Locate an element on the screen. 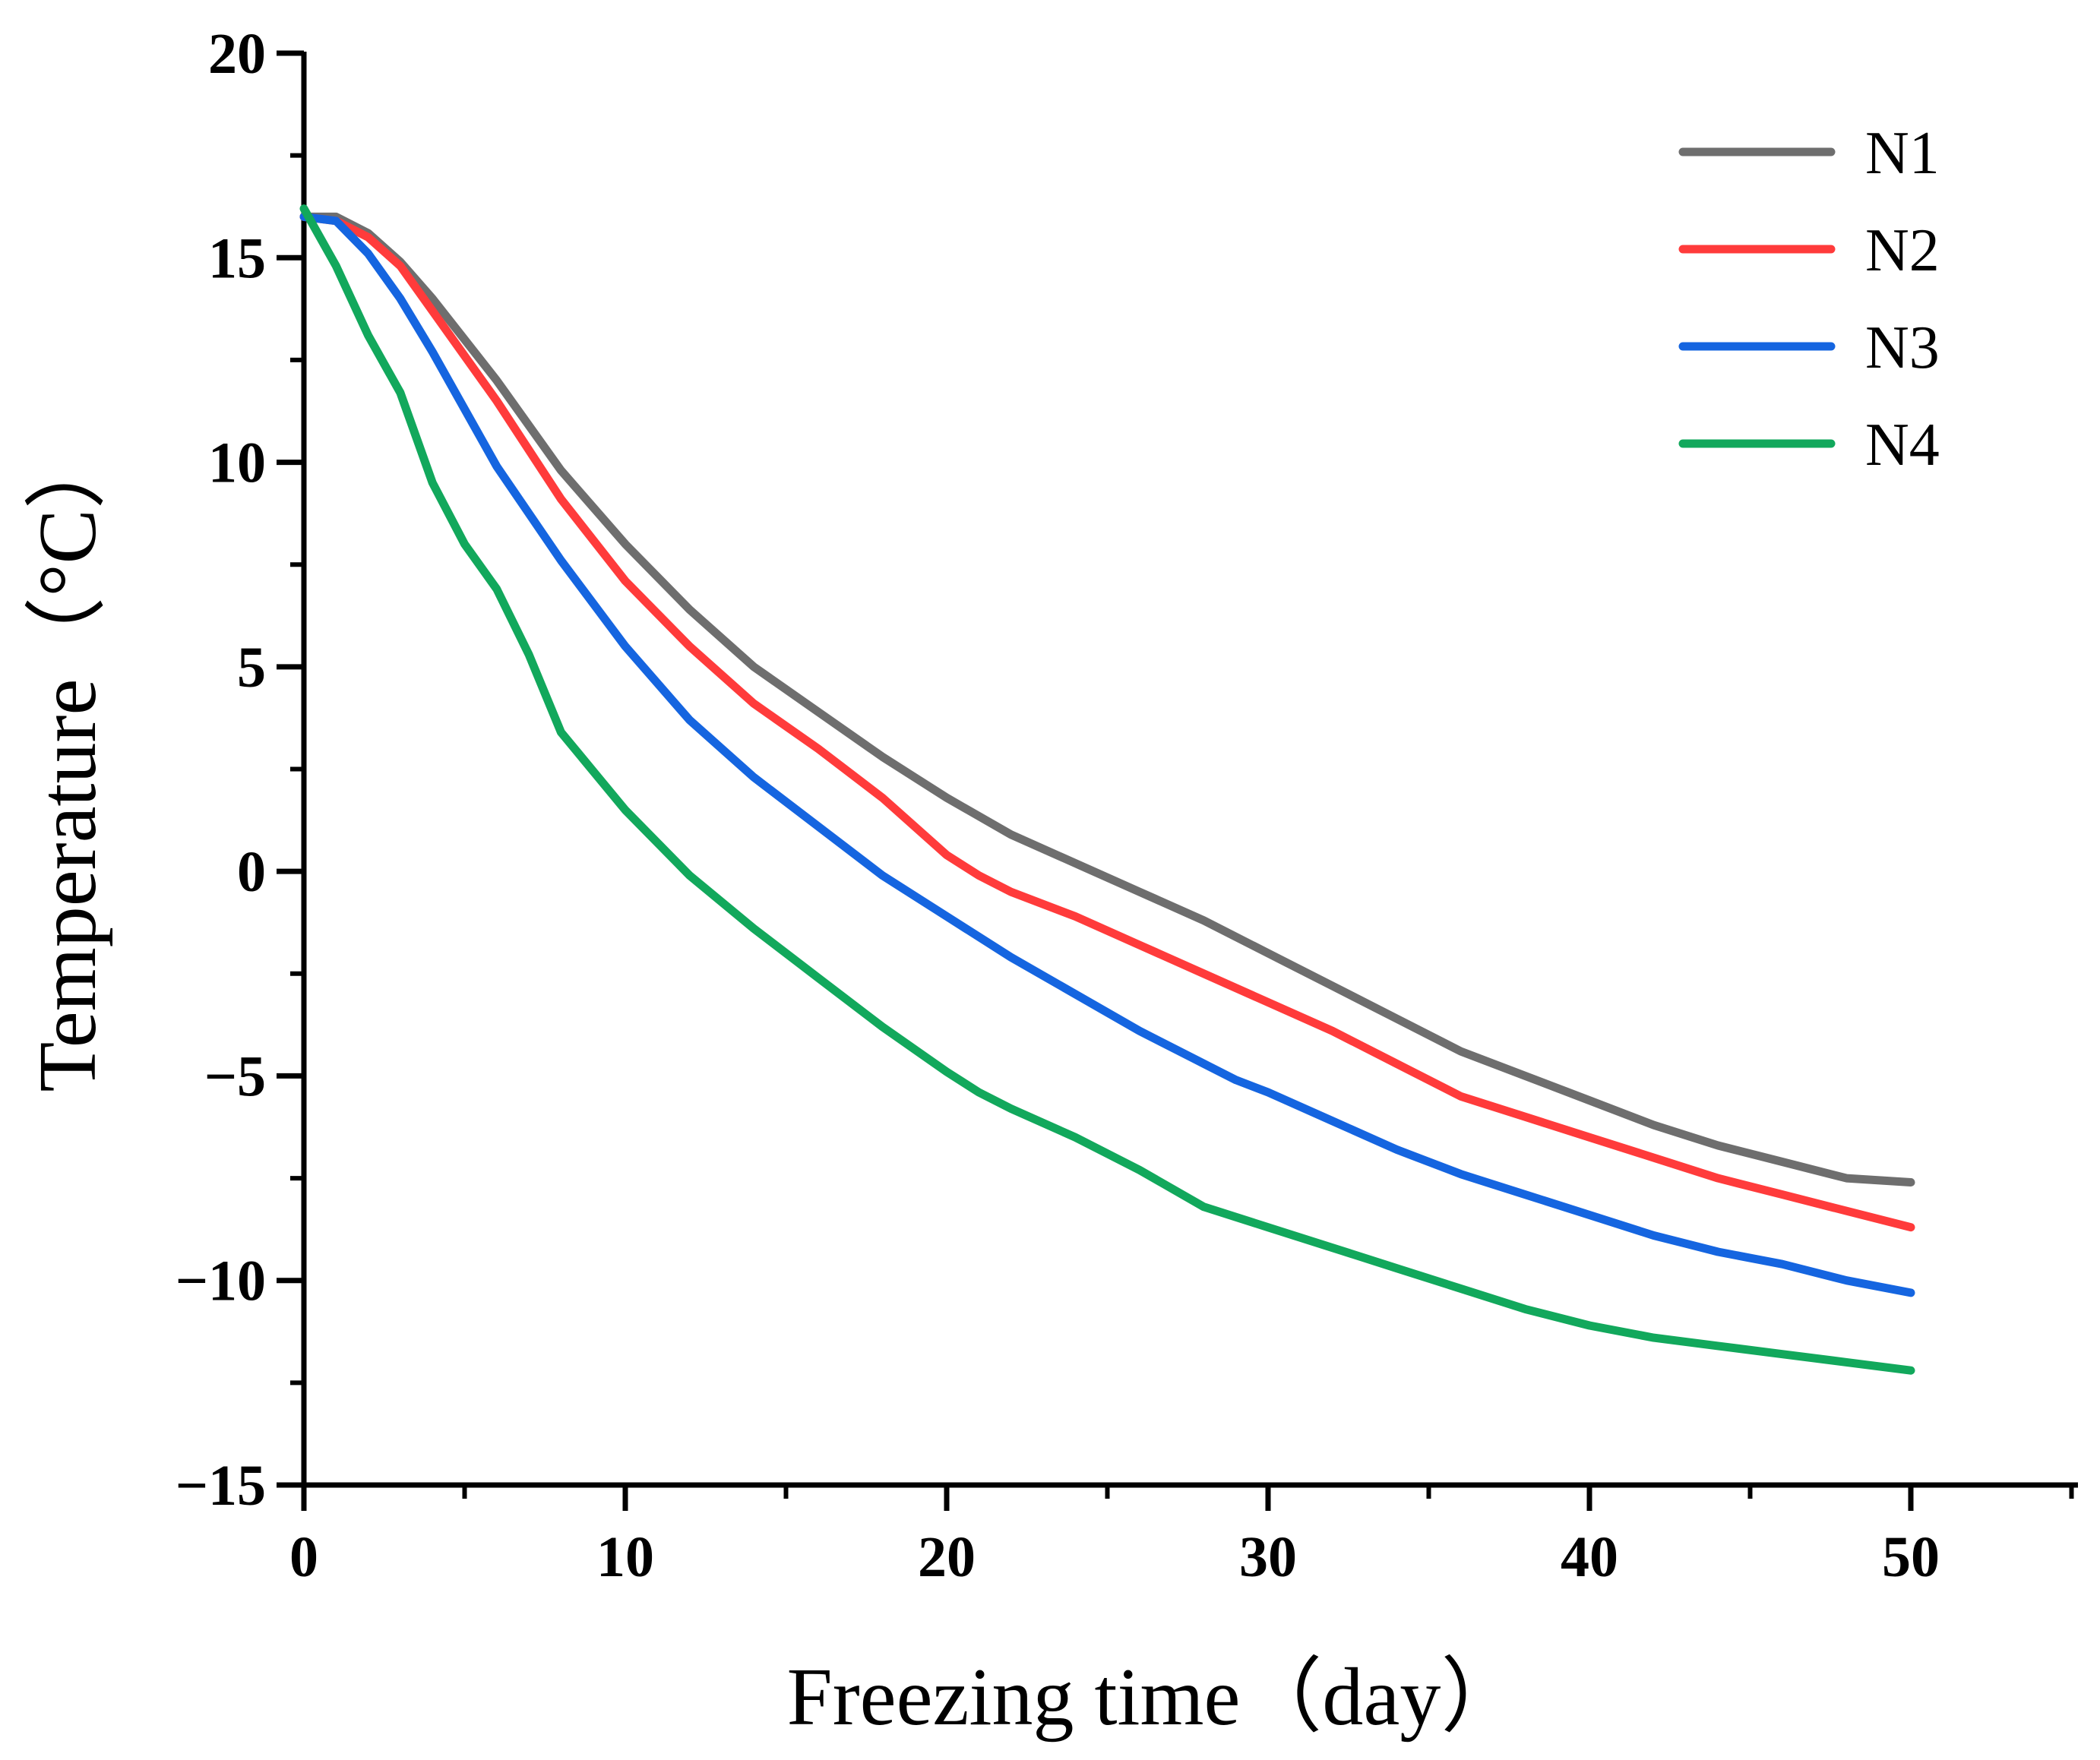 Image resolution: width=2100 pixels, height=1760 pixels. x-tick-label: 40 is located at coordinates (1589, 1557).